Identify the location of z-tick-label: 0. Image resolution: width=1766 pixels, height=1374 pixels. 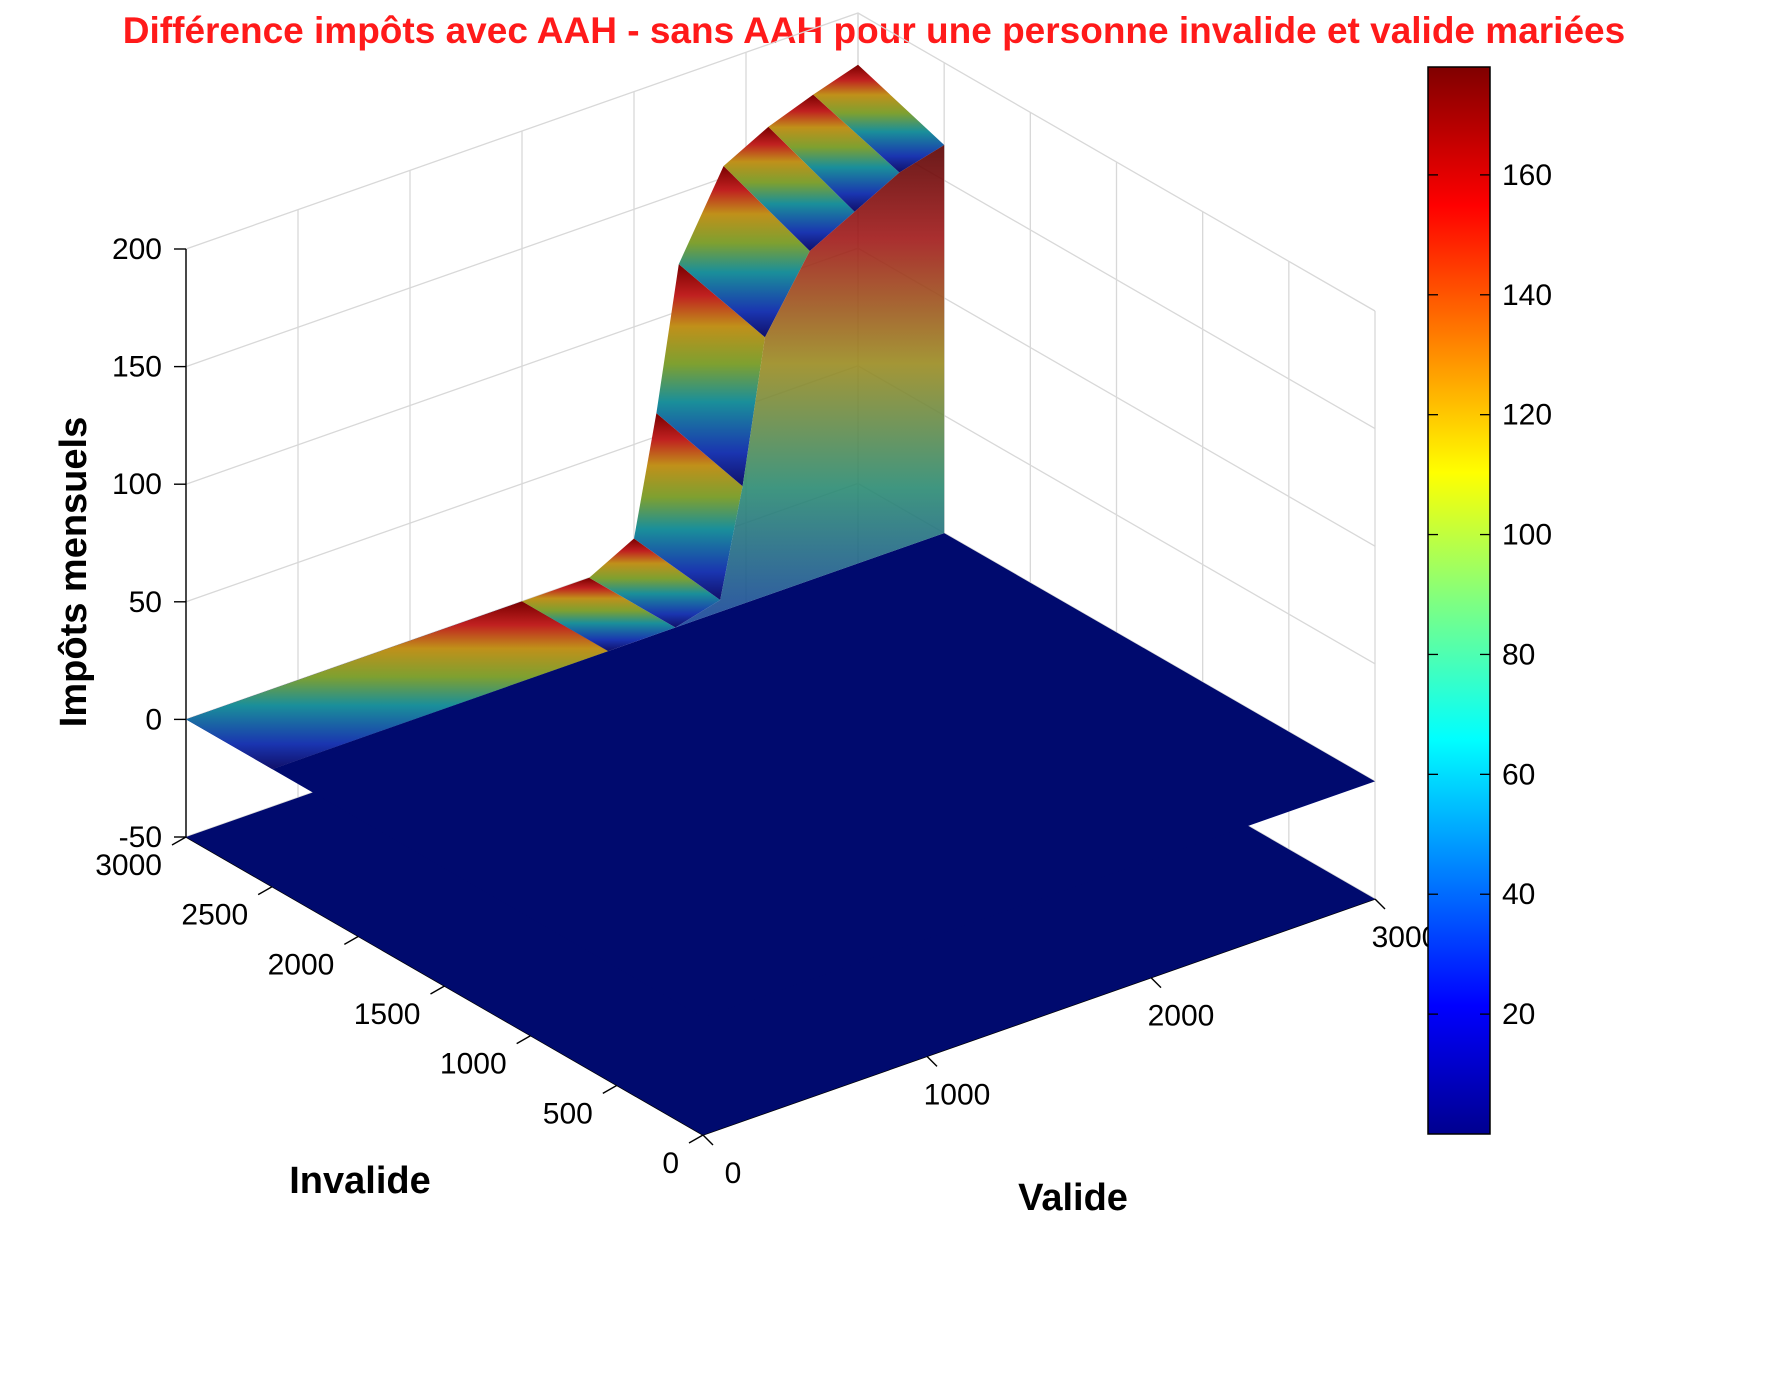
(153, 719).